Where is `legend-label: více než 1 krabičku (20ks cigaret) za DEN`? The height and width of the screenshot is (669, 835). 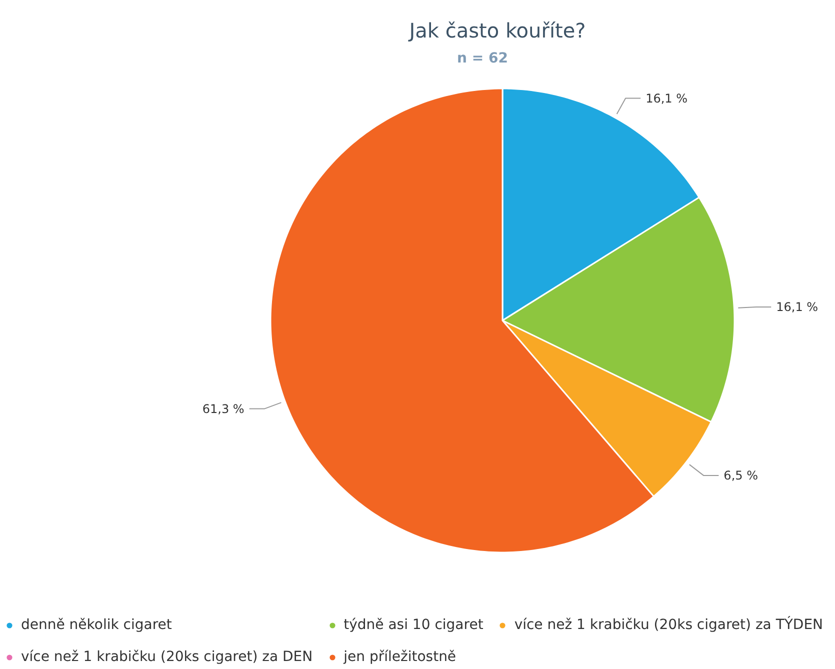
legend-label: více než 1 krabičku (20ks cigaret) za DEN is located at coordinates (167, 657).